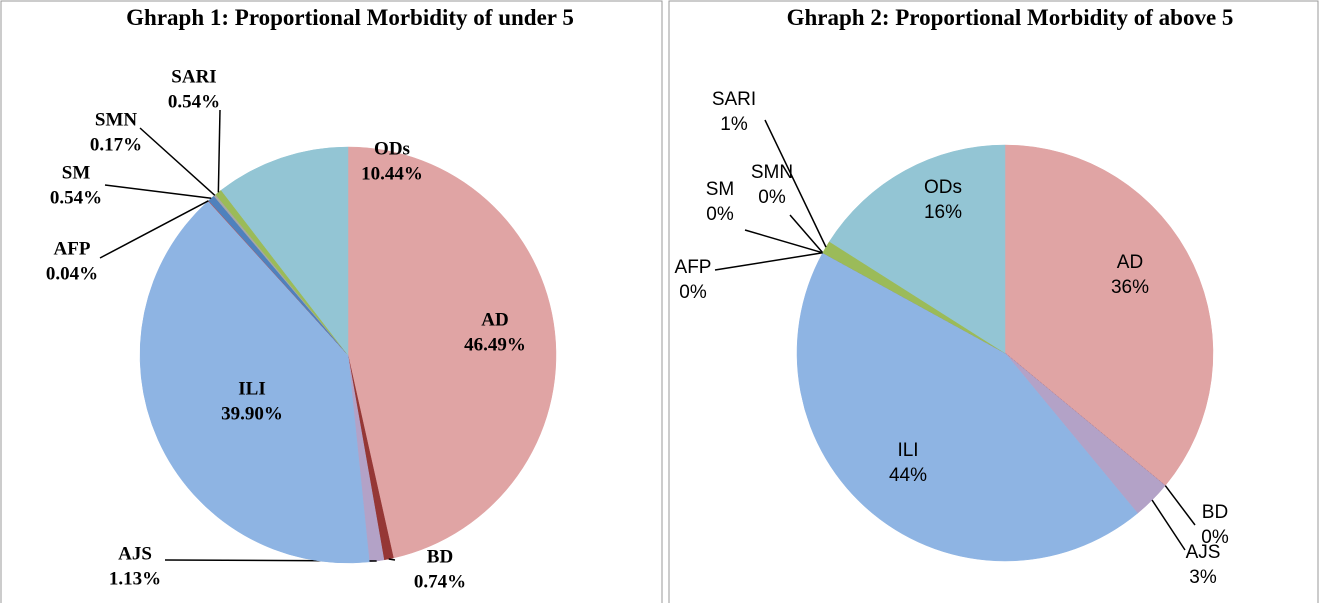  What do you see at coordinates (908, 475) in the screenshot?
I see `slice-value-label: 44%` at bounding box center [908, 475].